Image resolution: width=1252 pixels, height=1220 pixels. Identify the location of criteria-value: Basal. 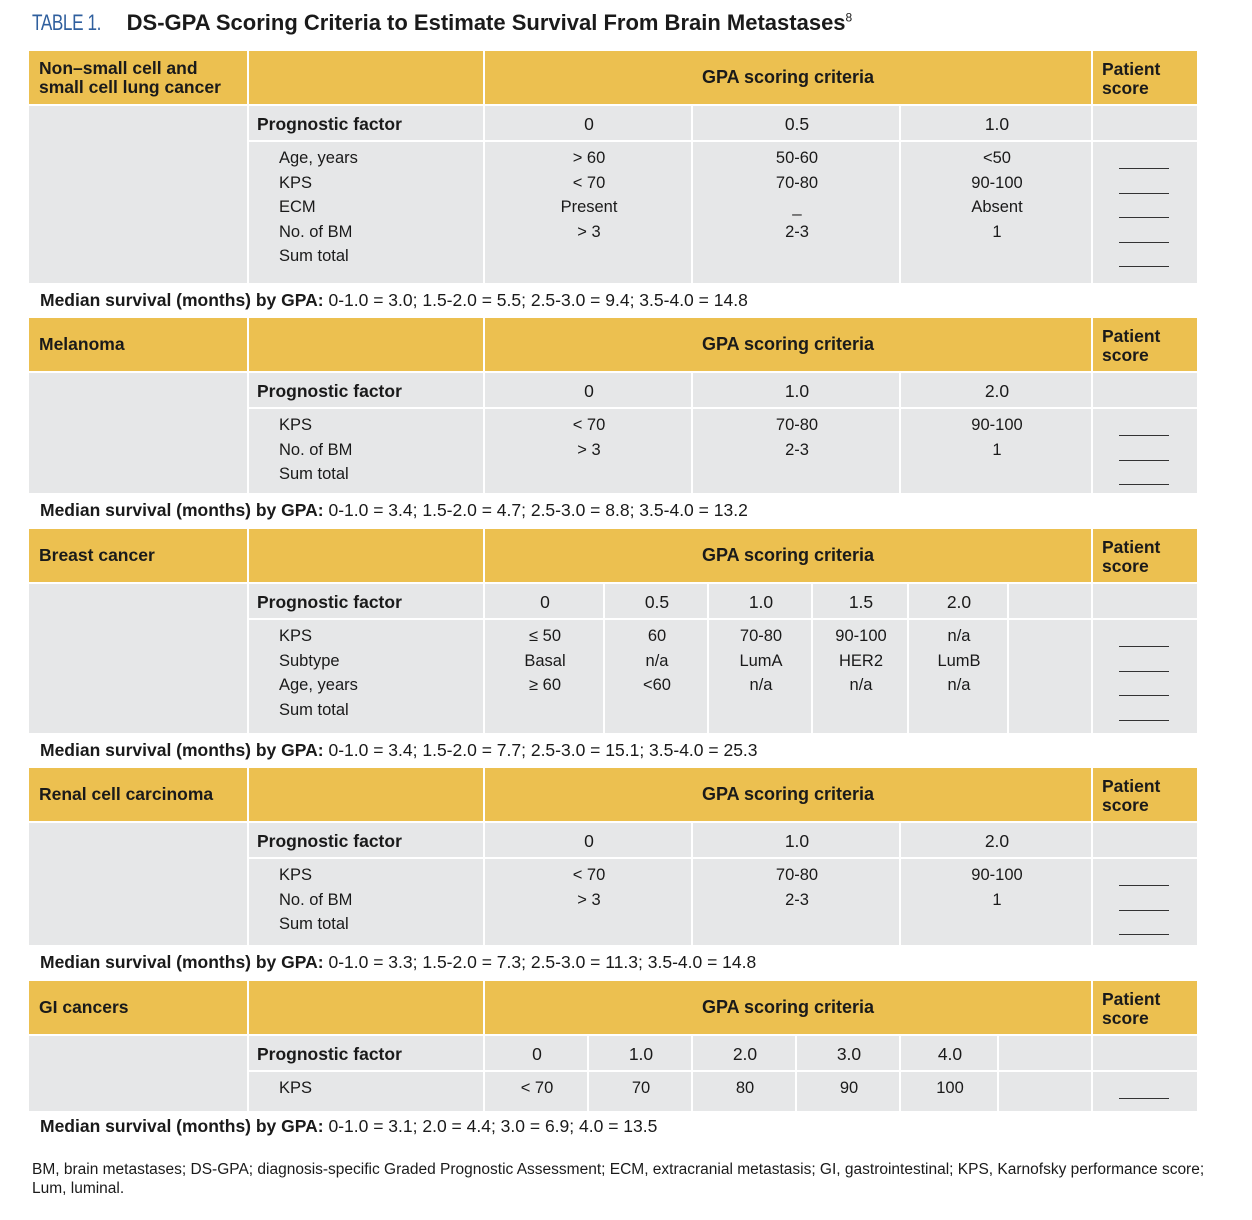
(545, 660).